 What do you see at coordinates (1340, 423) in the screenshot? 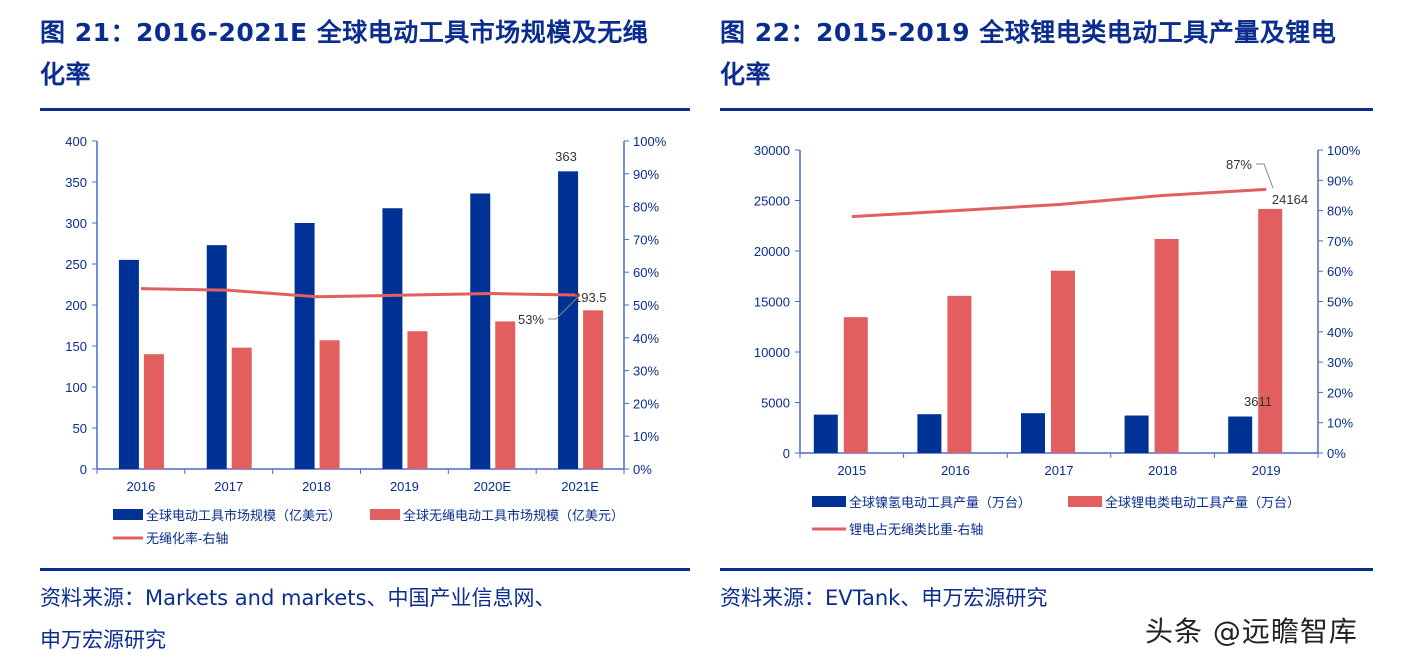
I see `chart-22-y2-tick-label: 10%` at bounding box center [1340, 423].